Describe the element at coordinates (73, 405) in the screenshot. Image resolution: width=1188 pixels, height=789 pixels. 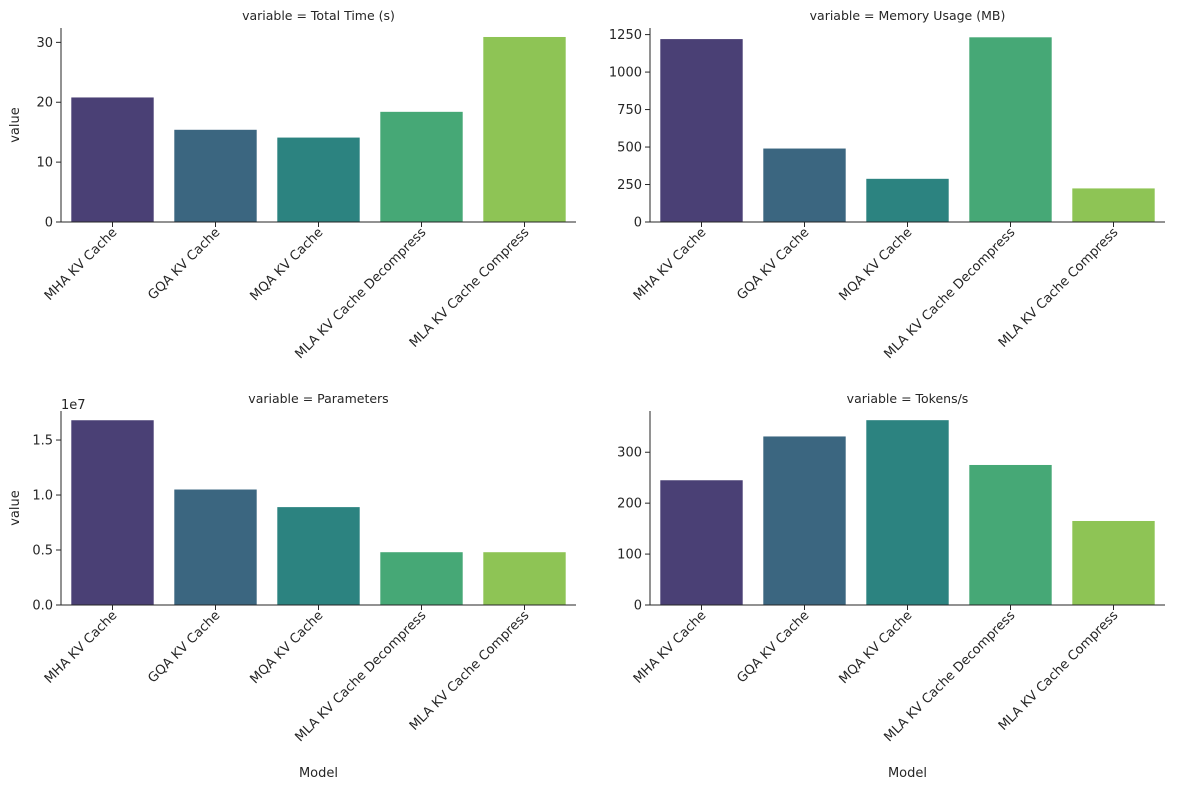
I see `y-offset-label: 1e7` at that location.